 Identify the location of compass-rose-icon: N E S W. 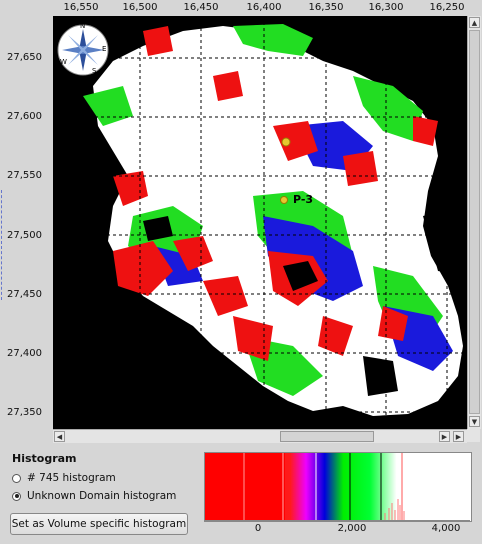
(83, 49).